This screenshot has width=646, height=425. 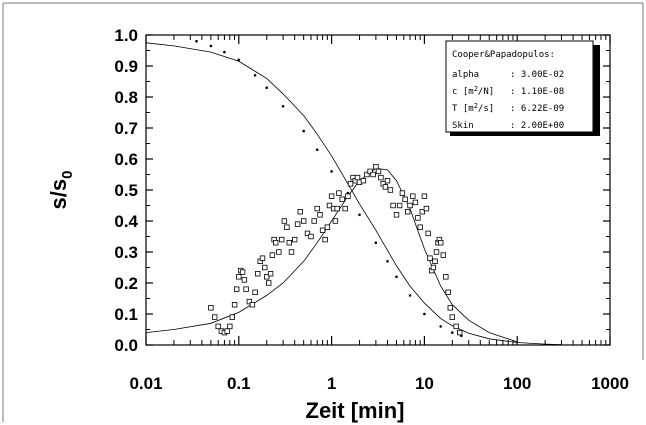 I want to click on legend-param-value: : 3.00E-02, so click(x=537, y=75).